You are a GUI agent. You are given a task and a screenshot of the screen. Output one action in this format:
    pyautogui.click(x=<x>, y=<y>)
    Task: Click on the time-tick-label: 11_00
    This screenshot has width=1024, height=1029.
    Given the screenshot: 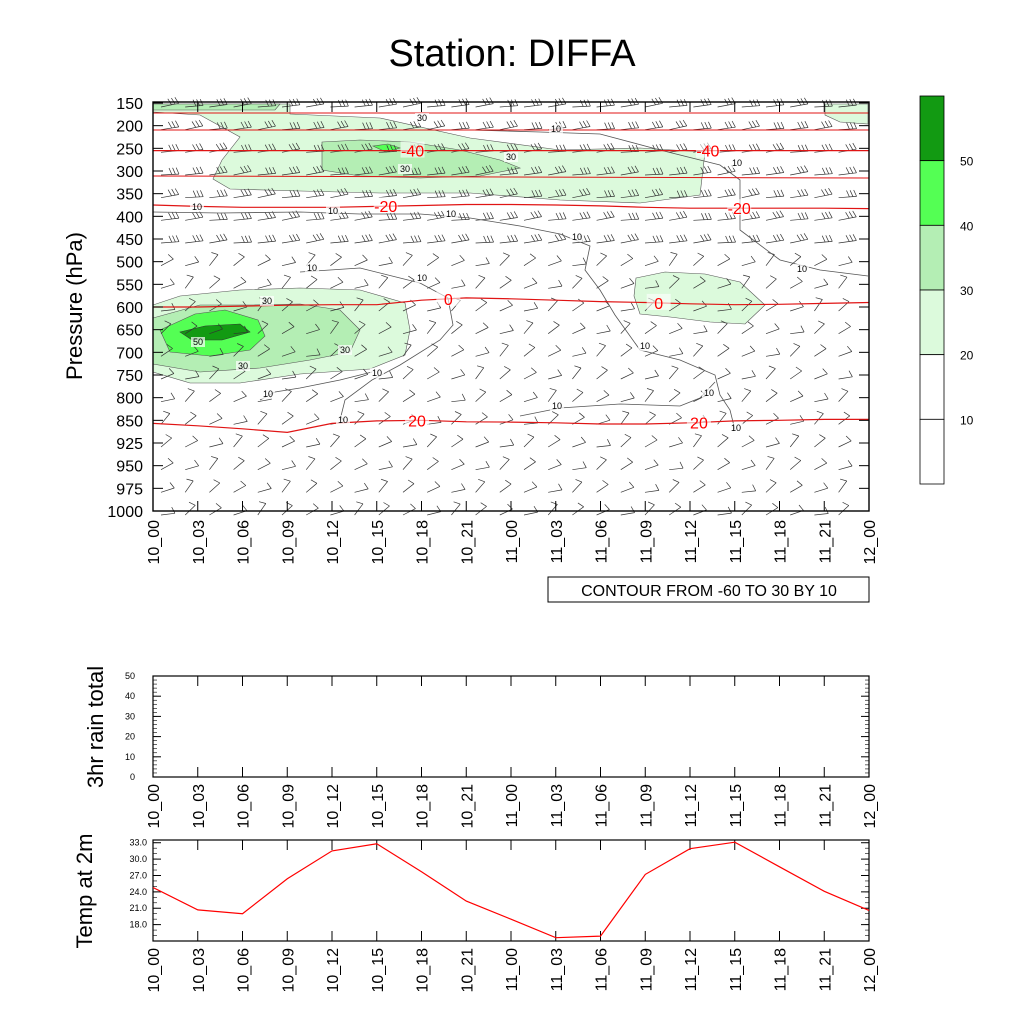 What is the action you would take?
    pyautogui.click(x=512, y=969)
    